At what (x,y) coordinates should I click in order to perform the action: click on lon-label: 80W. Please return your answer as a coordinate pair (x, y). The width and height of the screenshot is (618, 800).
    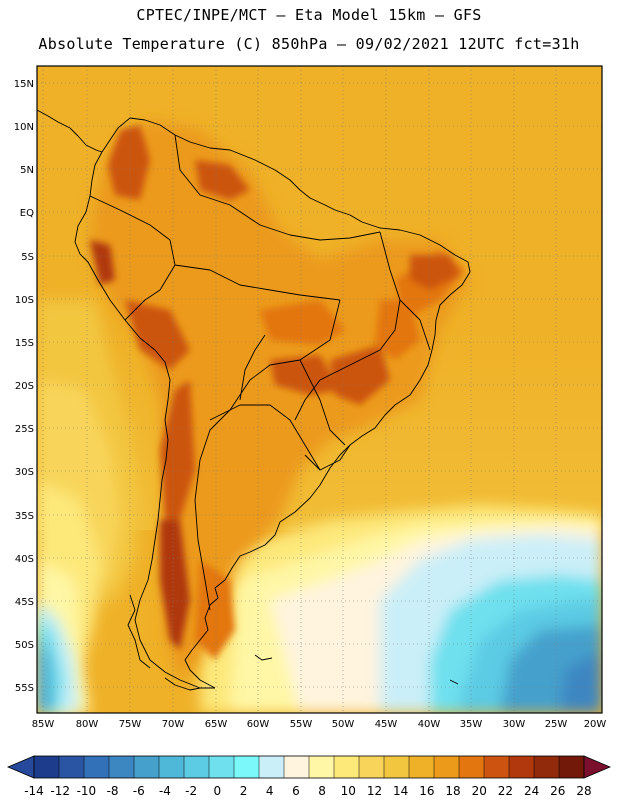
    Looking at the image, I should click on (87, 724).